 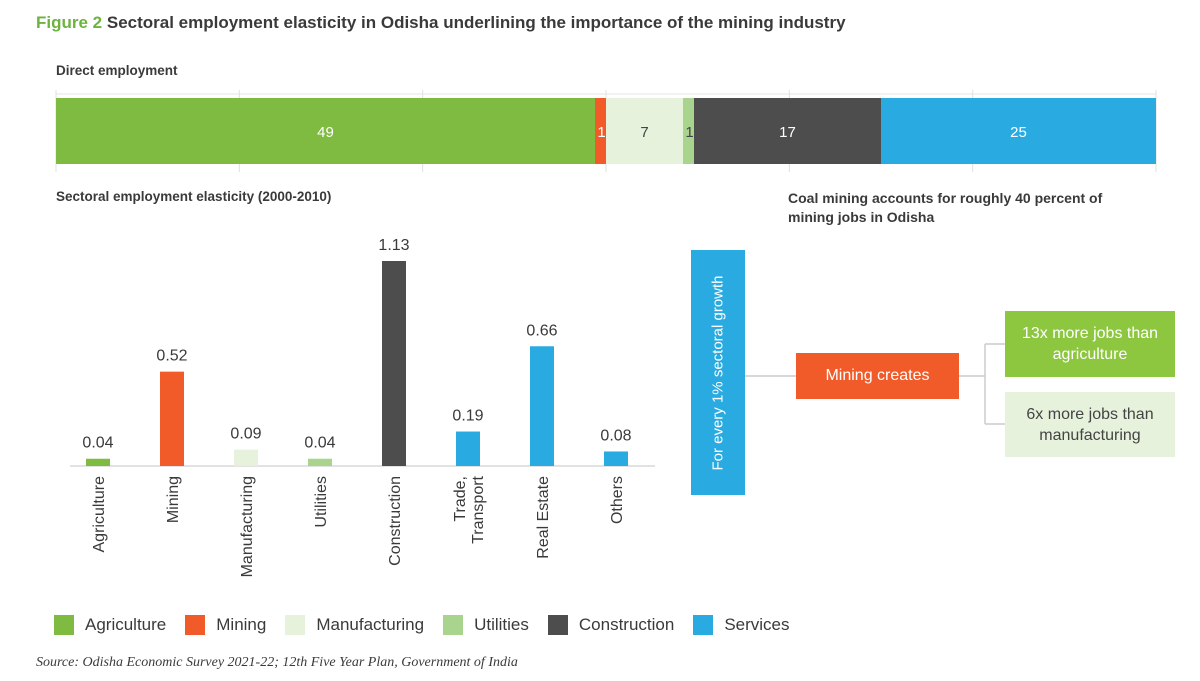 What do you see at coordinates (319, 443) in the screenshot?
I see `bar-value-utilities: 0.04` at bounding box center [319, 443].